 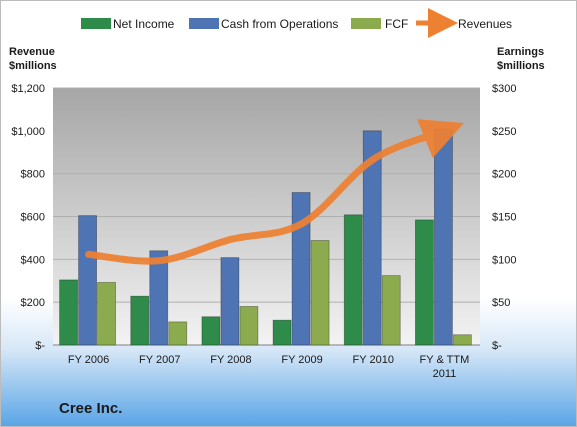 What do you see at coordinates (521, 66) in the screenshot?
I see `right-axis-title-line2: $millions` at bounding box center [521, 66].